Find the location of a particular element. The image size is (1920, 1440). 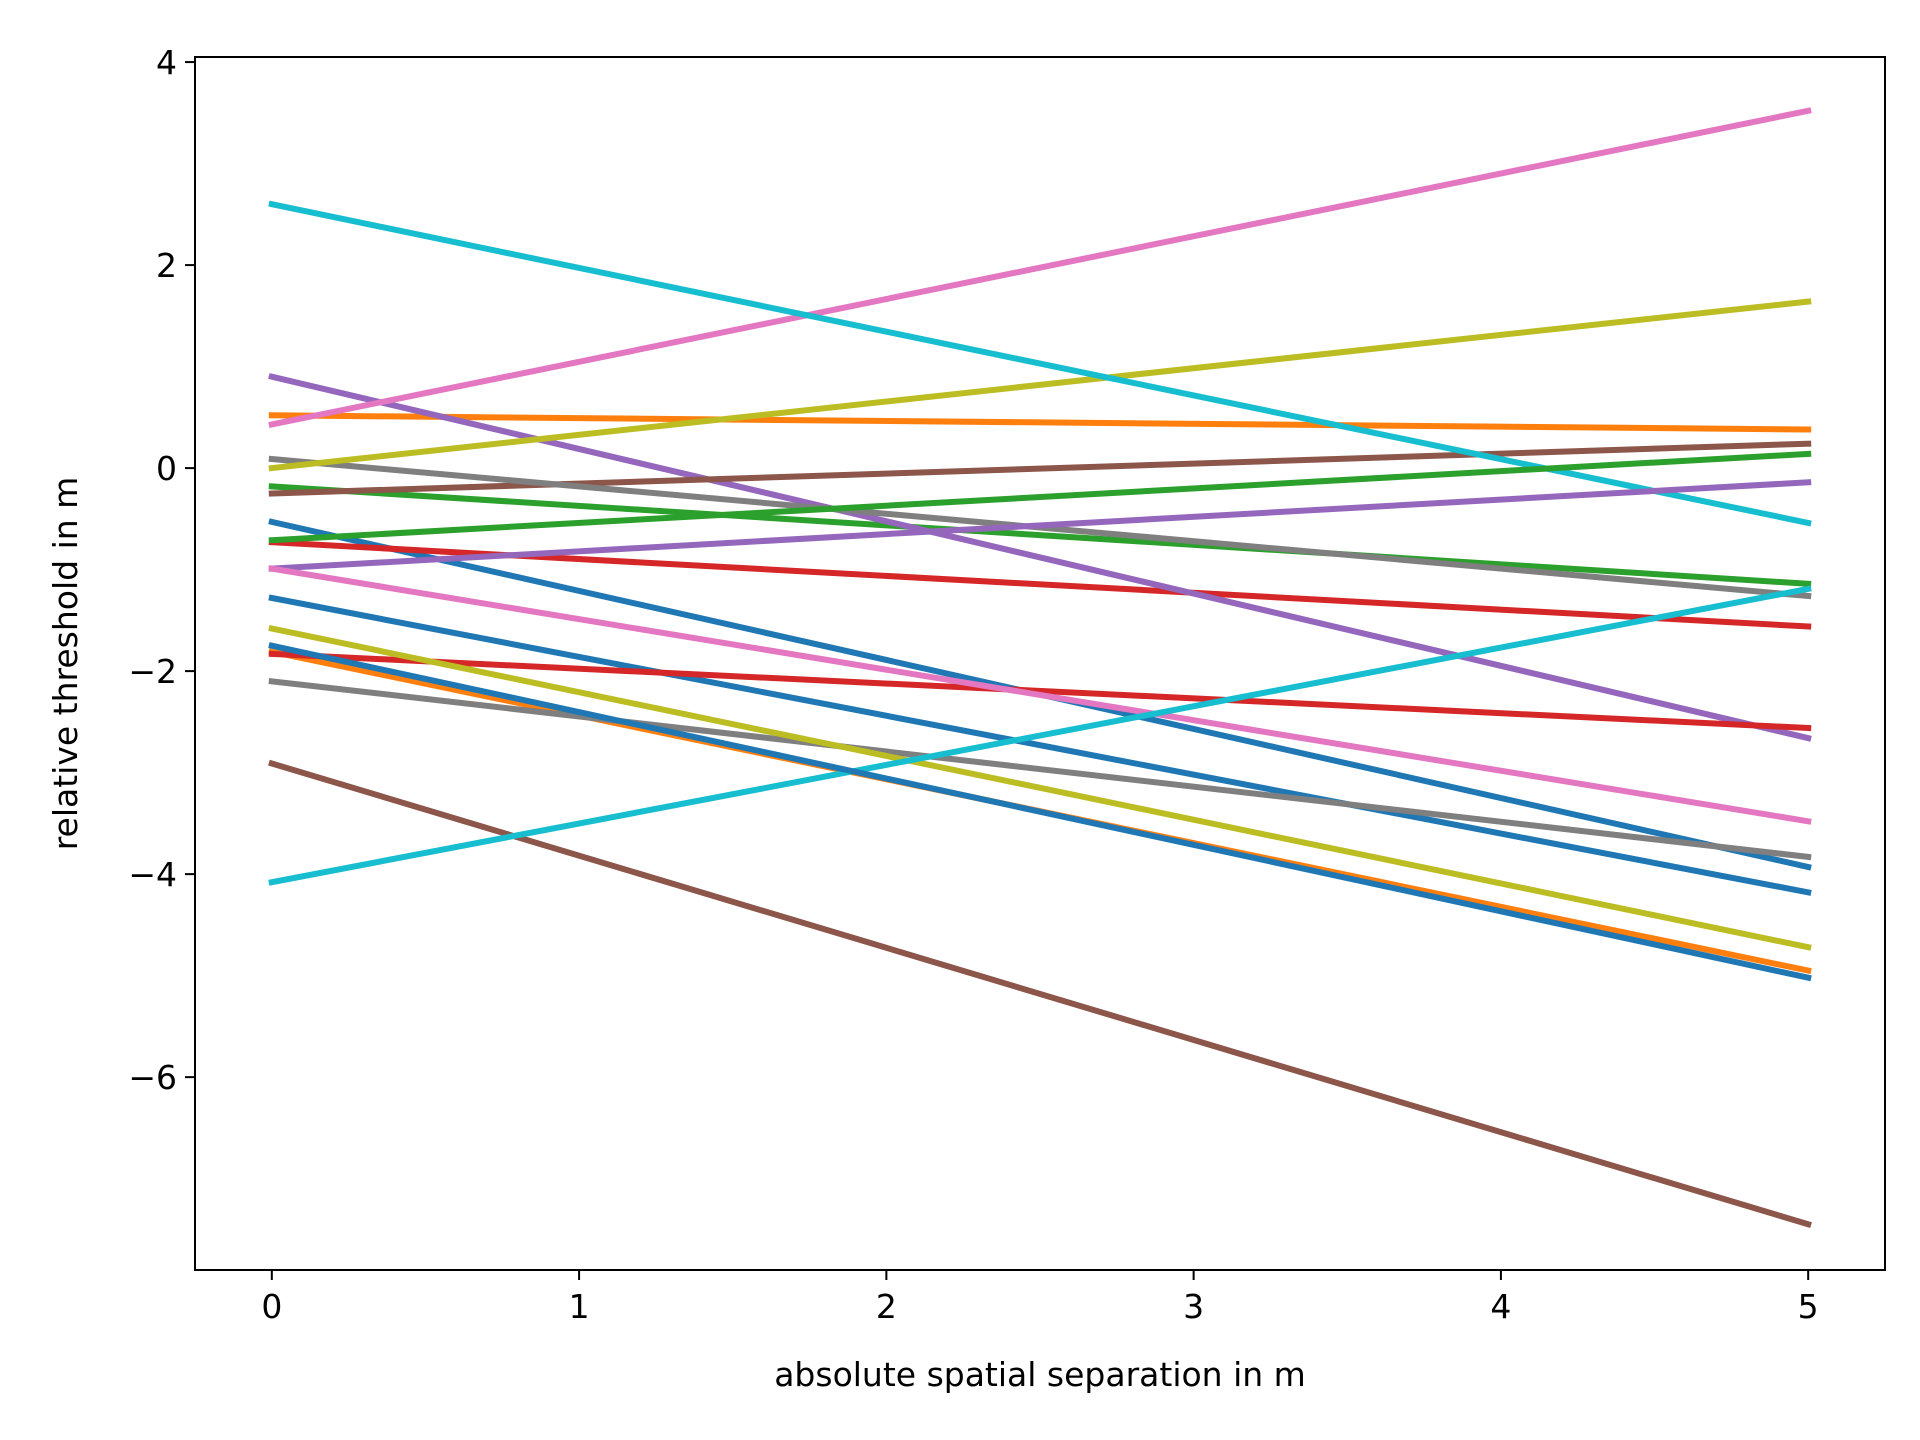

y-tick-label: −6 is located at coordinates (152, 1077).